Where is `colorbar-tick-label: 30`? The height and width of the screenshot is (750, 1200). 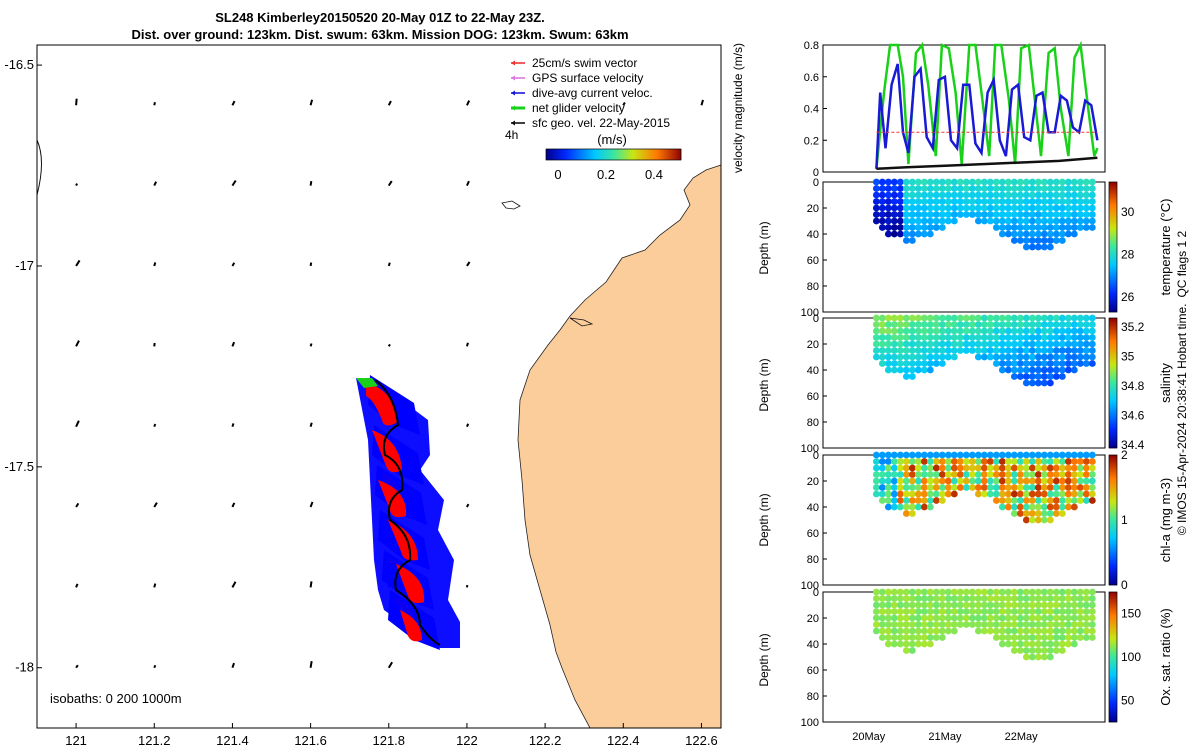
colorbar-tick-label: 30 is located at coordinates (1128, 212).